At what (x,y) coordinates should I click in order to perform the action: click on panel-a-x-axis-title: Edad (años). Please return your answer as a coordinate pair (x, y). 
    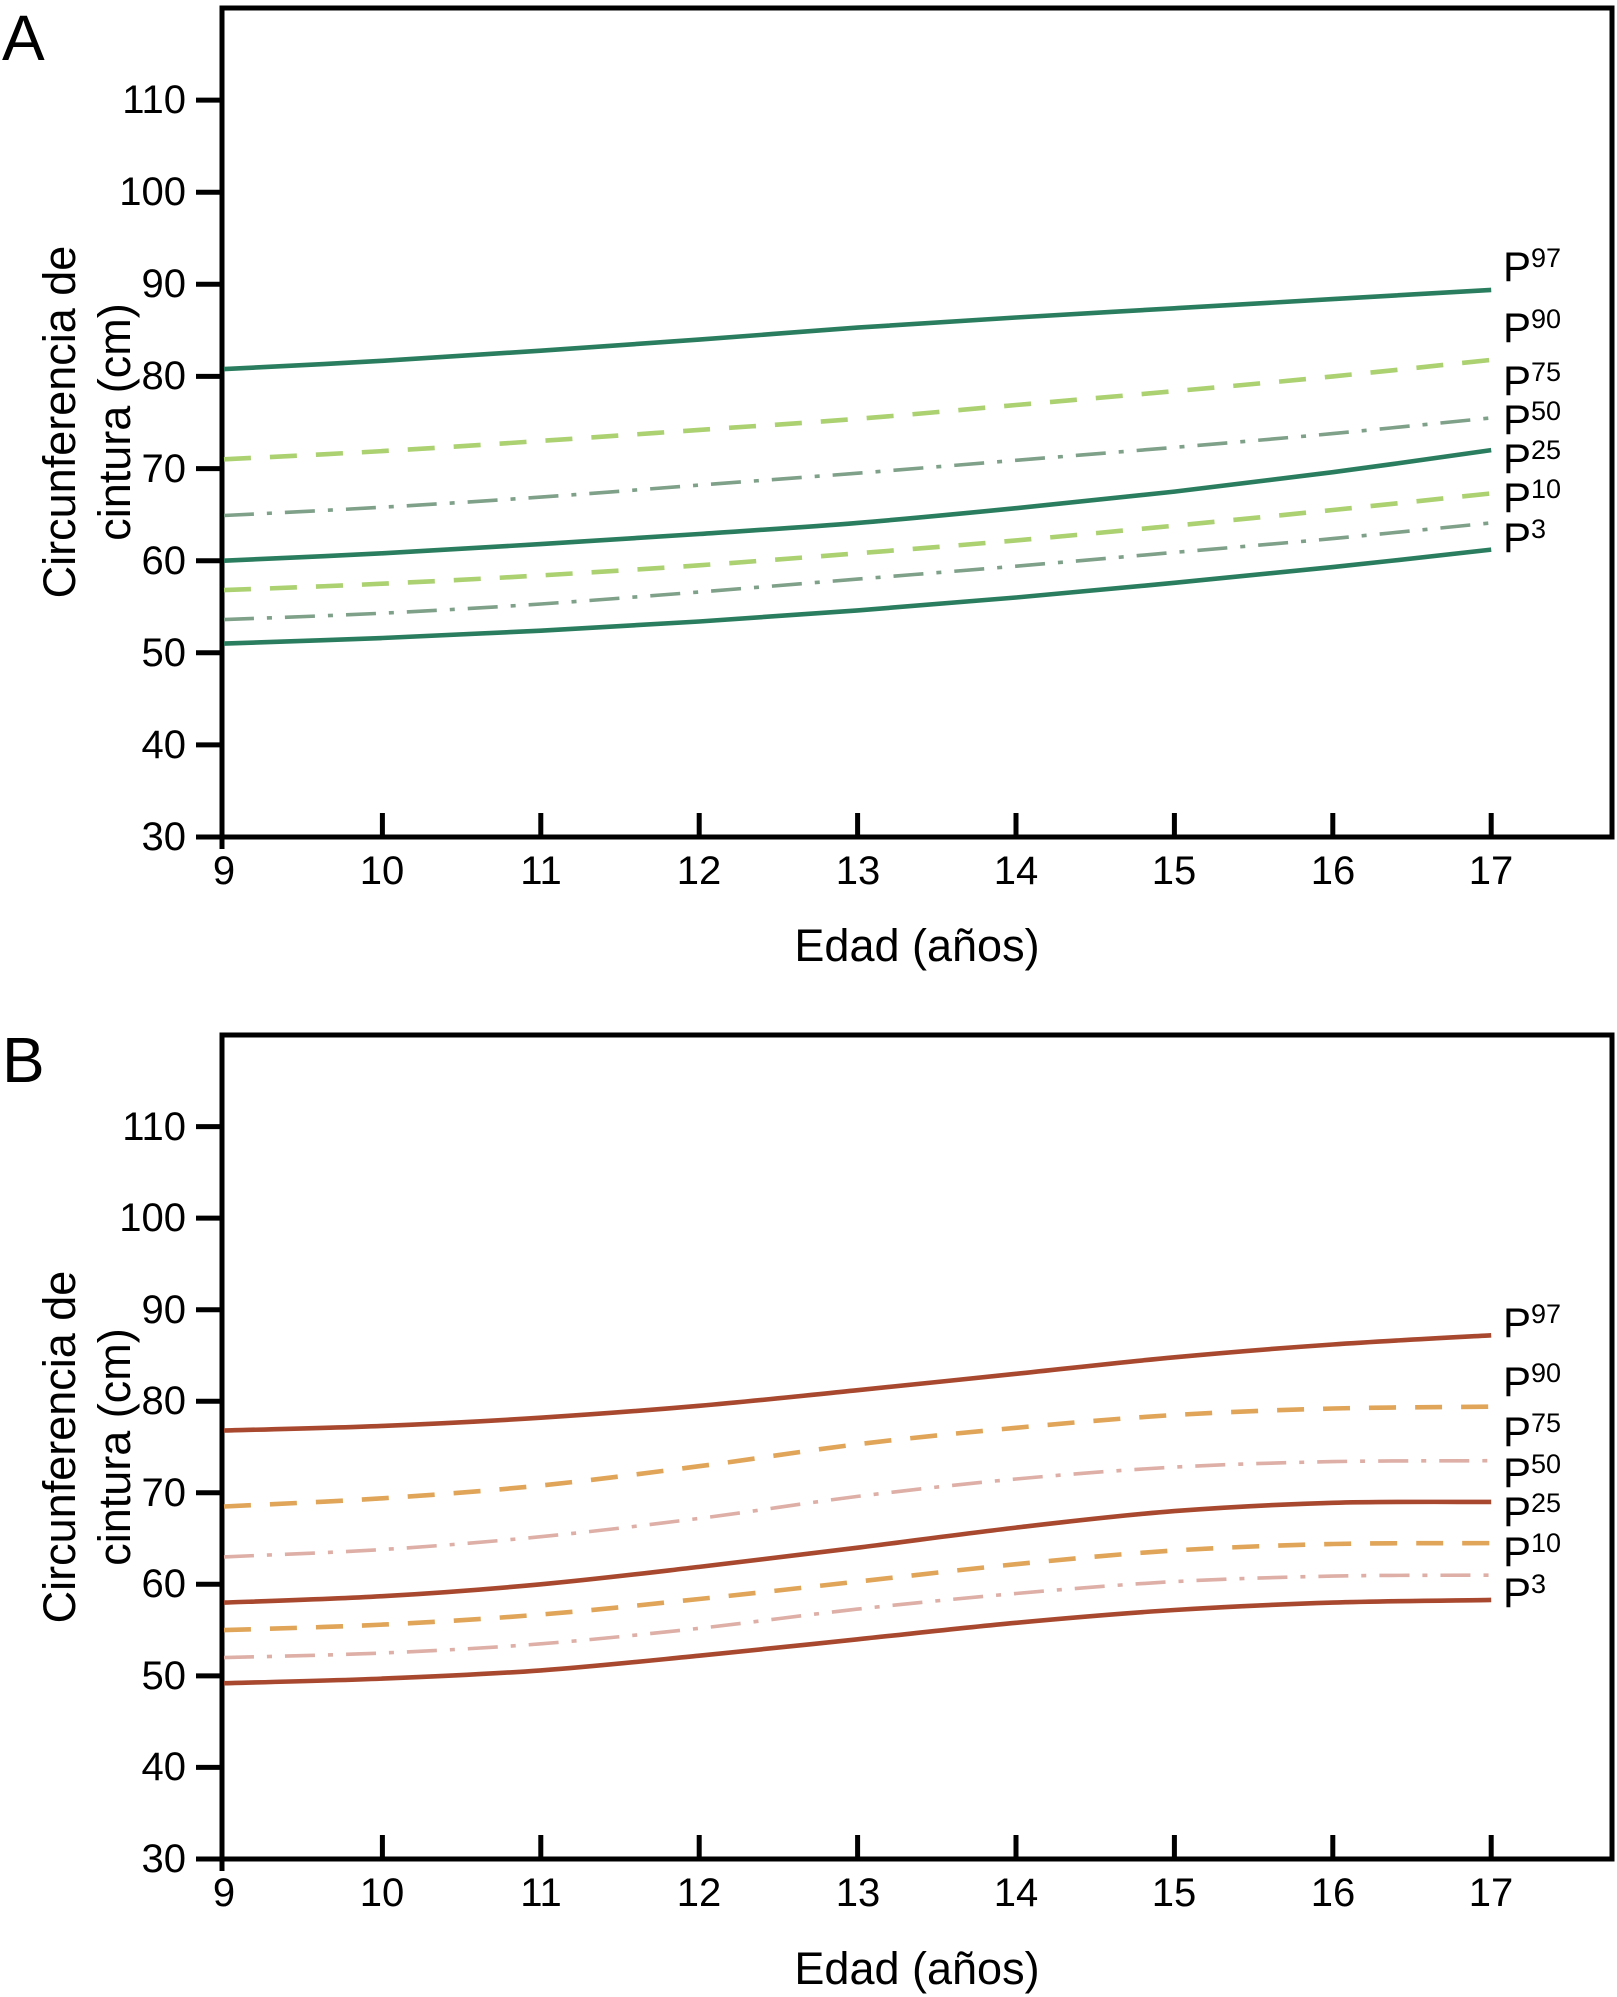
    Looking at the image, I should click on (917, 945).